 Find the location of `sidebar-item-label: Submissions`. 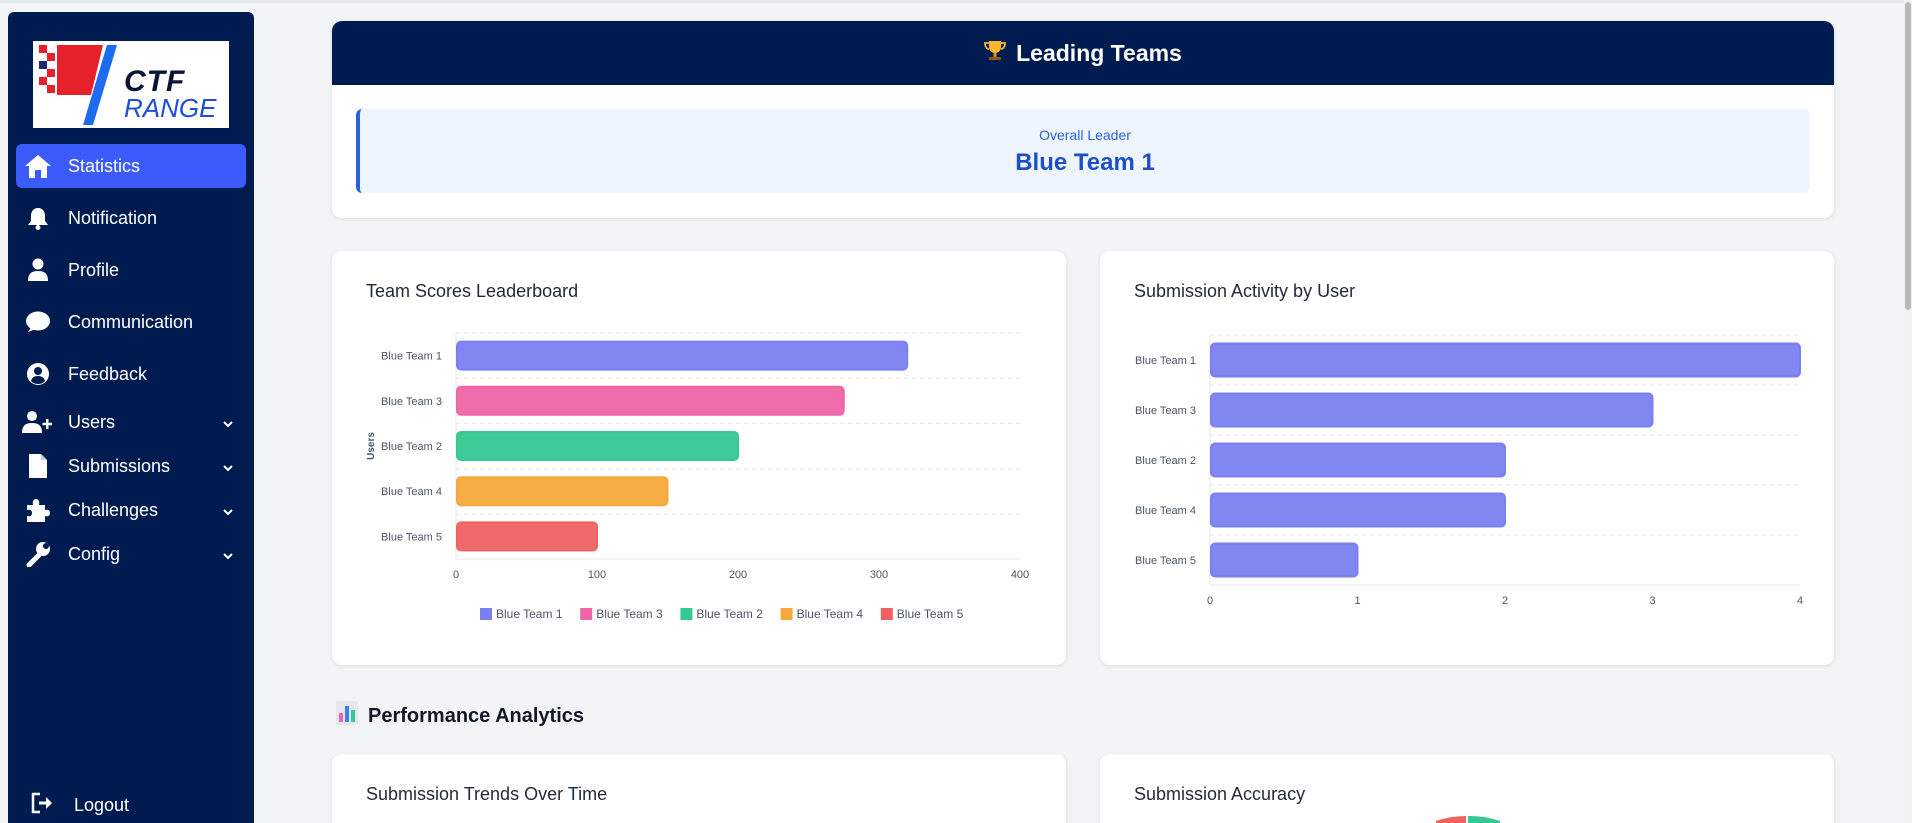

sidebar-item-label: Submissions is located at coordinates (119, 465).